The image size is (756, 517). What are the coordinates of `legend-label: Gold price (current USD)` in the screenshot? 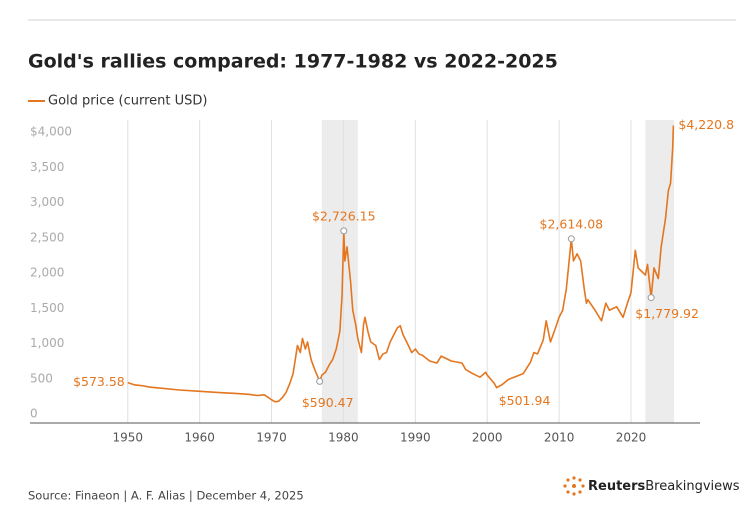 It's located at (127, 101).